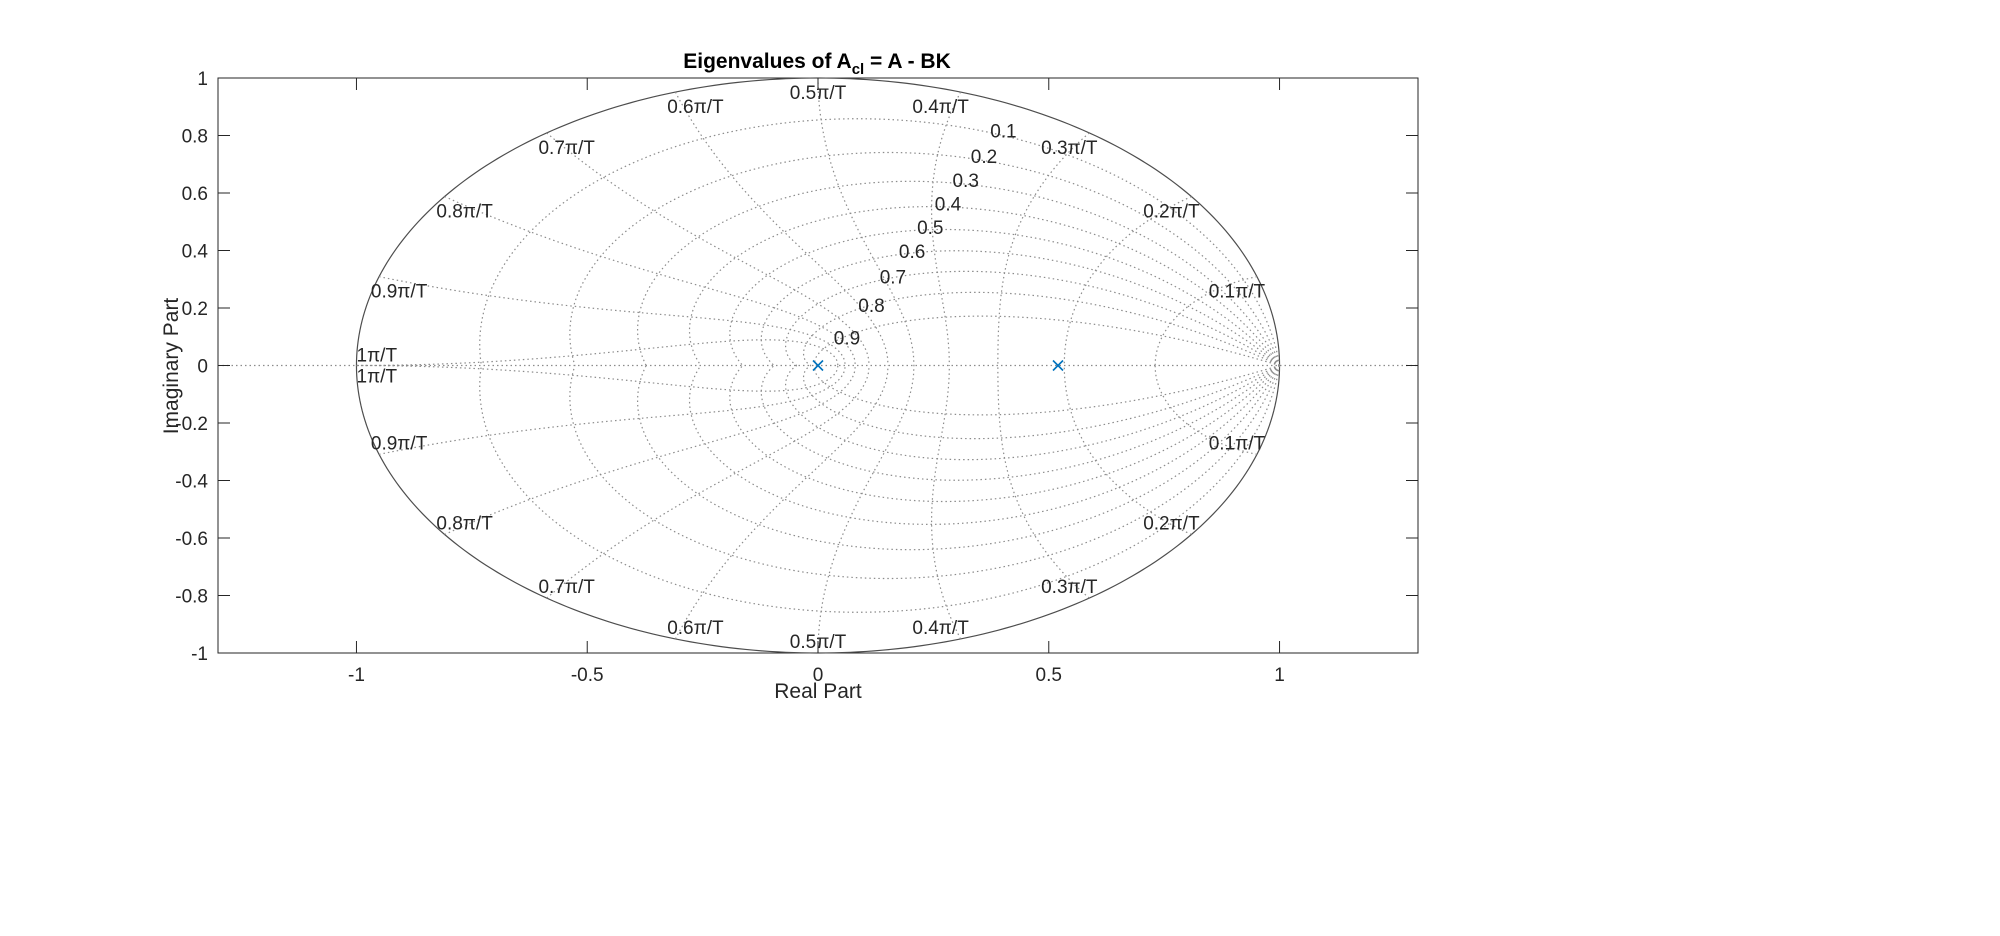  I want to click on y-tick-label: -0.4, so click(191, 482).